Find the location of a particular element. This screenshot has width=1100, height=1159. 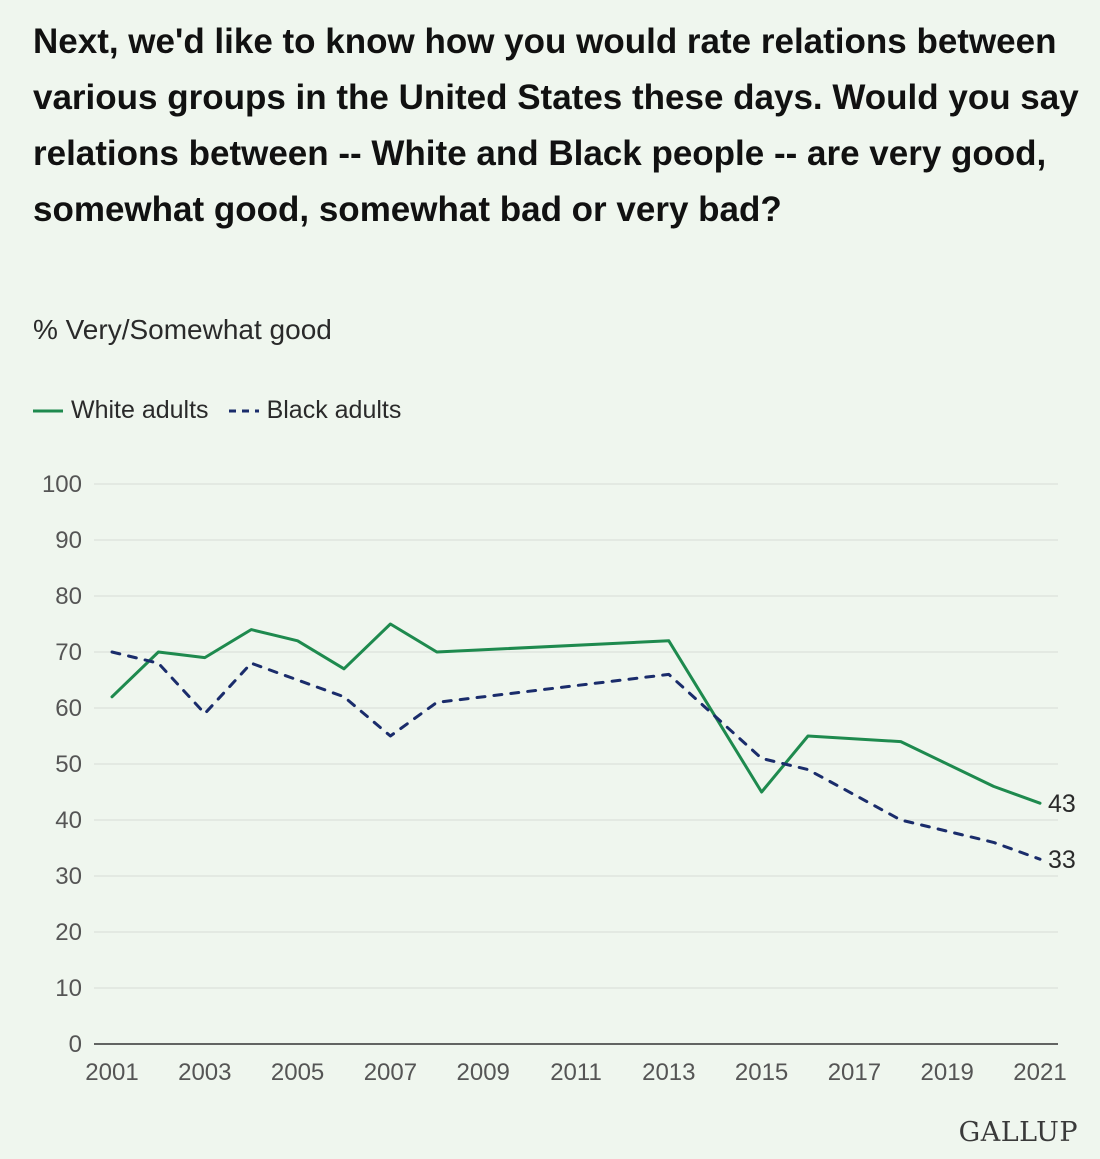

x-tick-label-2005: 2005 is located at coordinates (297, 1072).